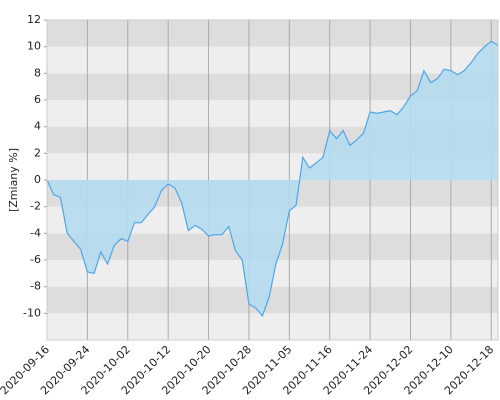 The width and height of the screenshot is (500, 400). I want to click on y-tick-label: 10, so click(34, 46).